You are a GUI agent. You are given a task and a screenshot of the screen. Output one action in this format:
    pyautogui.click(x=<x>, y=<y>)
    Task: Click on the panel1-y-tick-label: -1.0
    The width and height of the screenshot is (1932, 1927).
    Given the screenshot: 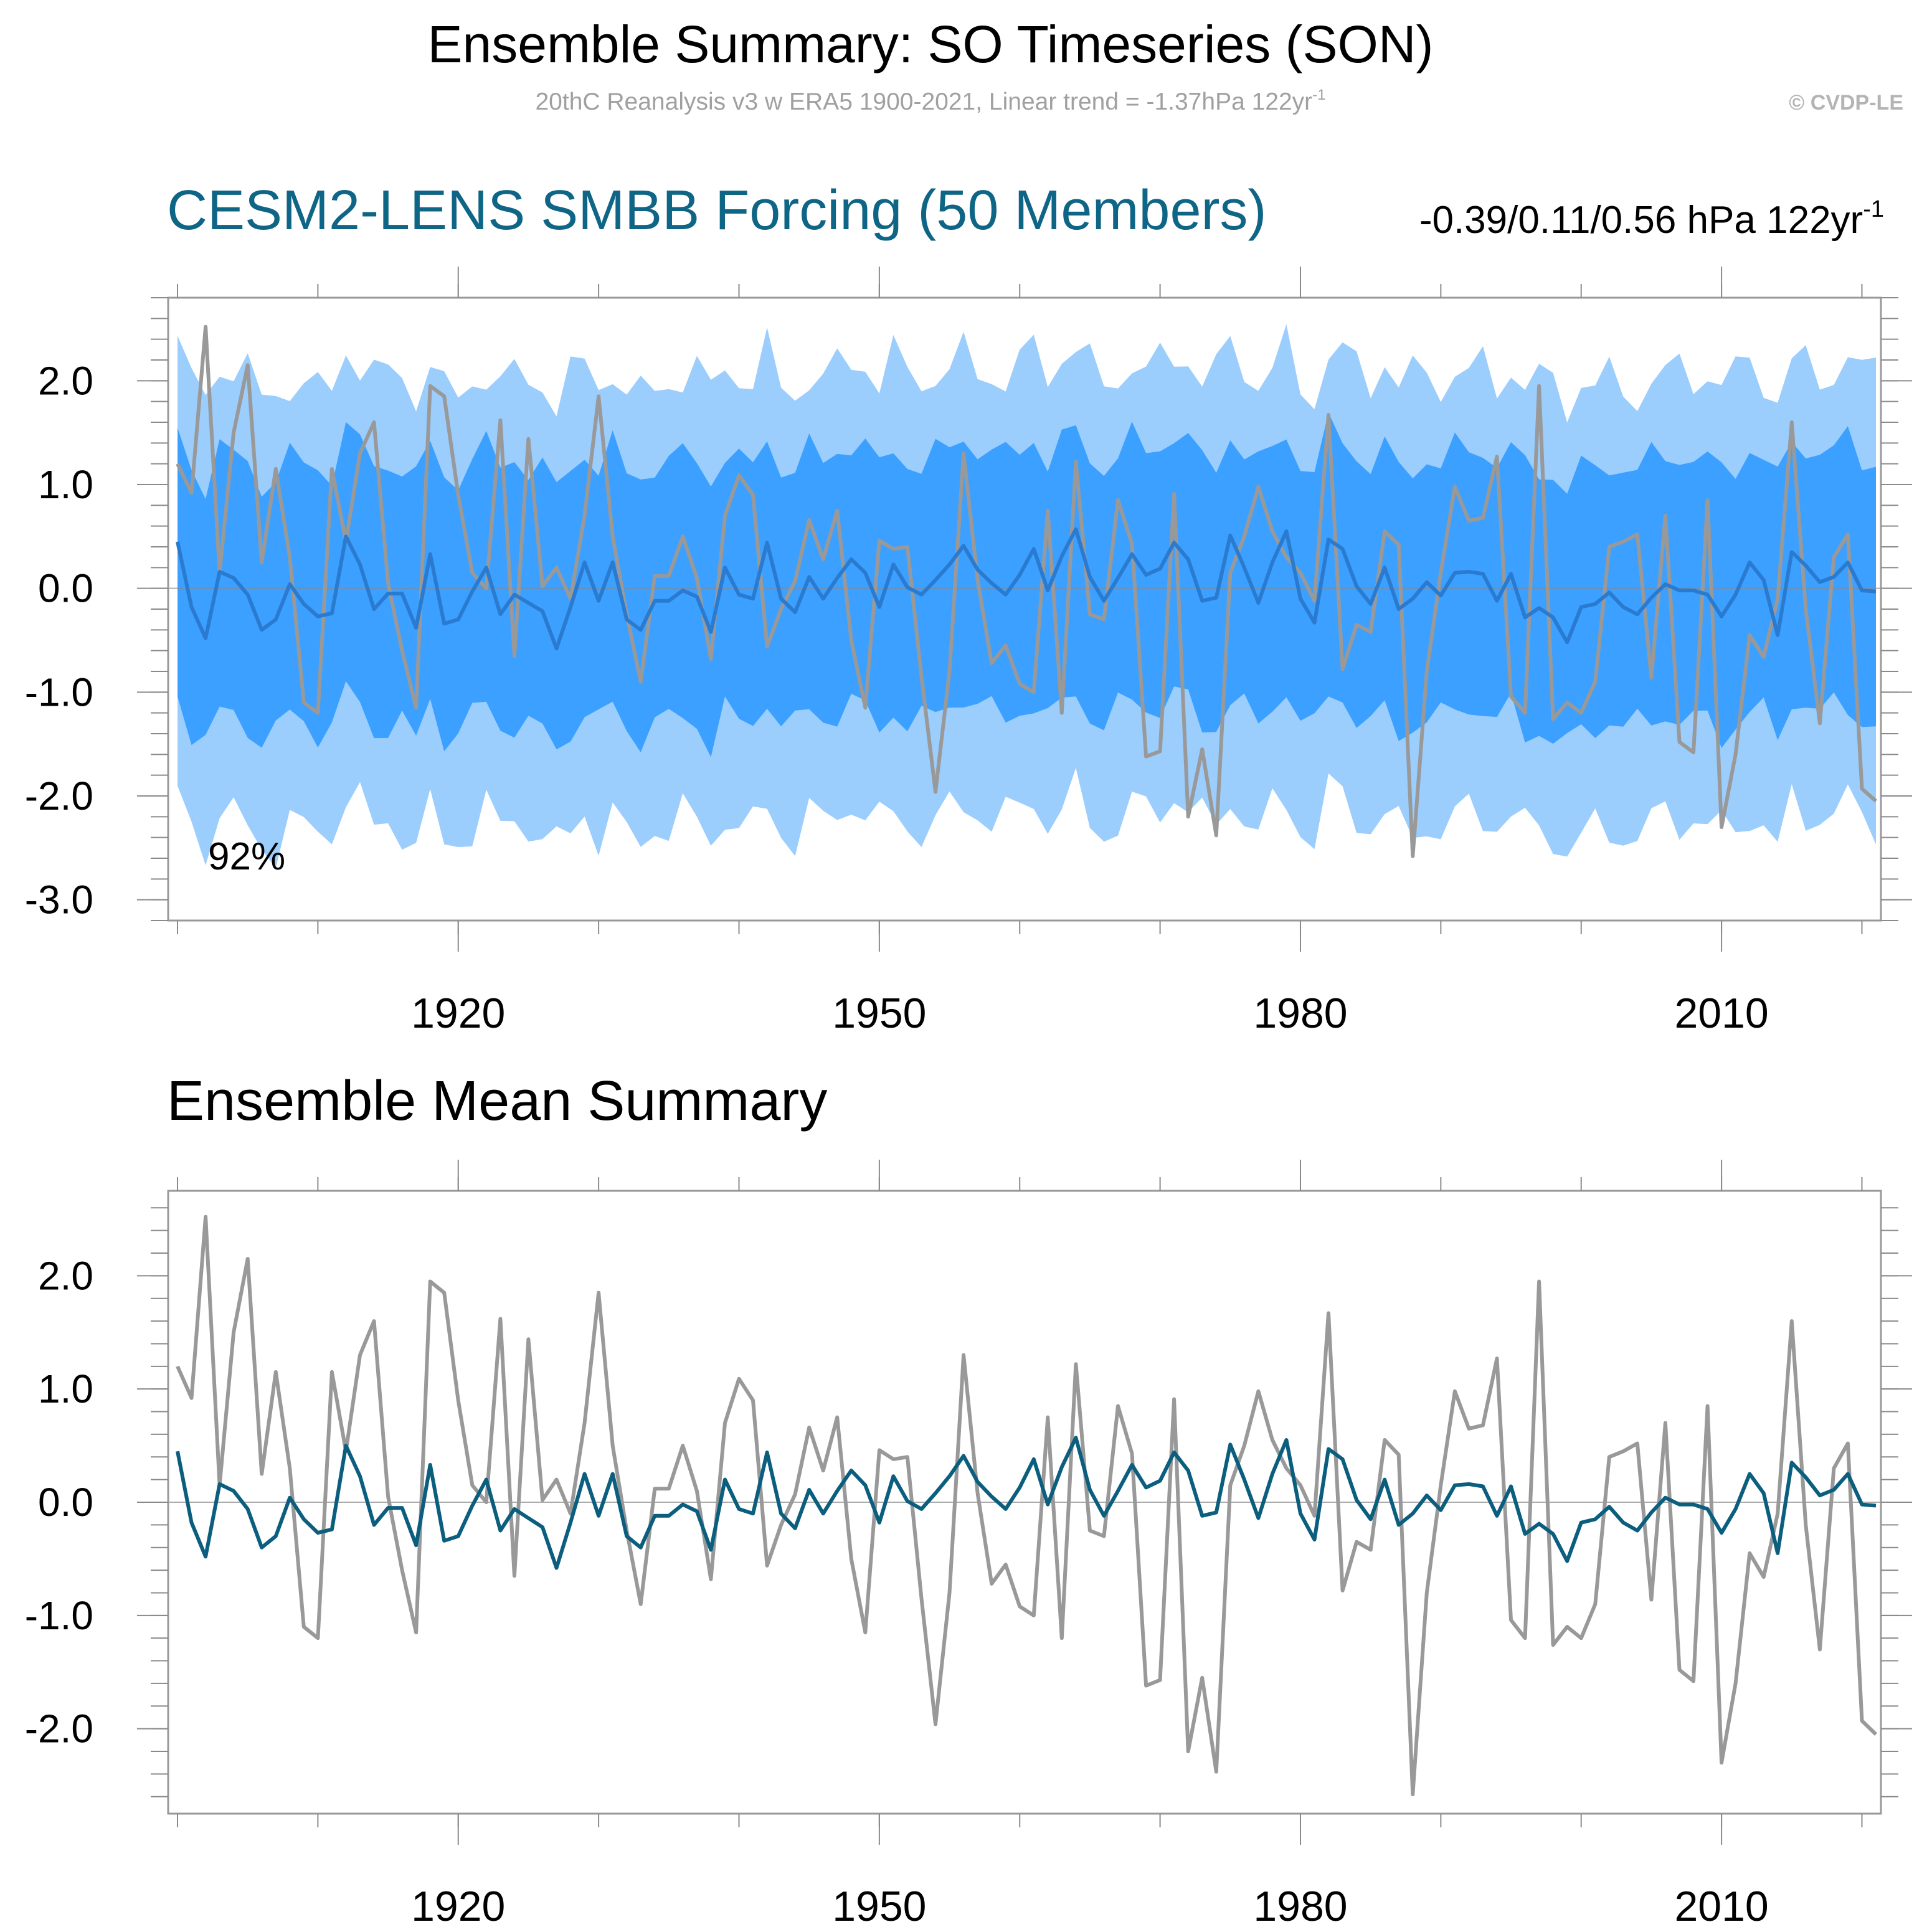 What is the action you would take?
    pyautogui.click(x=59, y=692)
    